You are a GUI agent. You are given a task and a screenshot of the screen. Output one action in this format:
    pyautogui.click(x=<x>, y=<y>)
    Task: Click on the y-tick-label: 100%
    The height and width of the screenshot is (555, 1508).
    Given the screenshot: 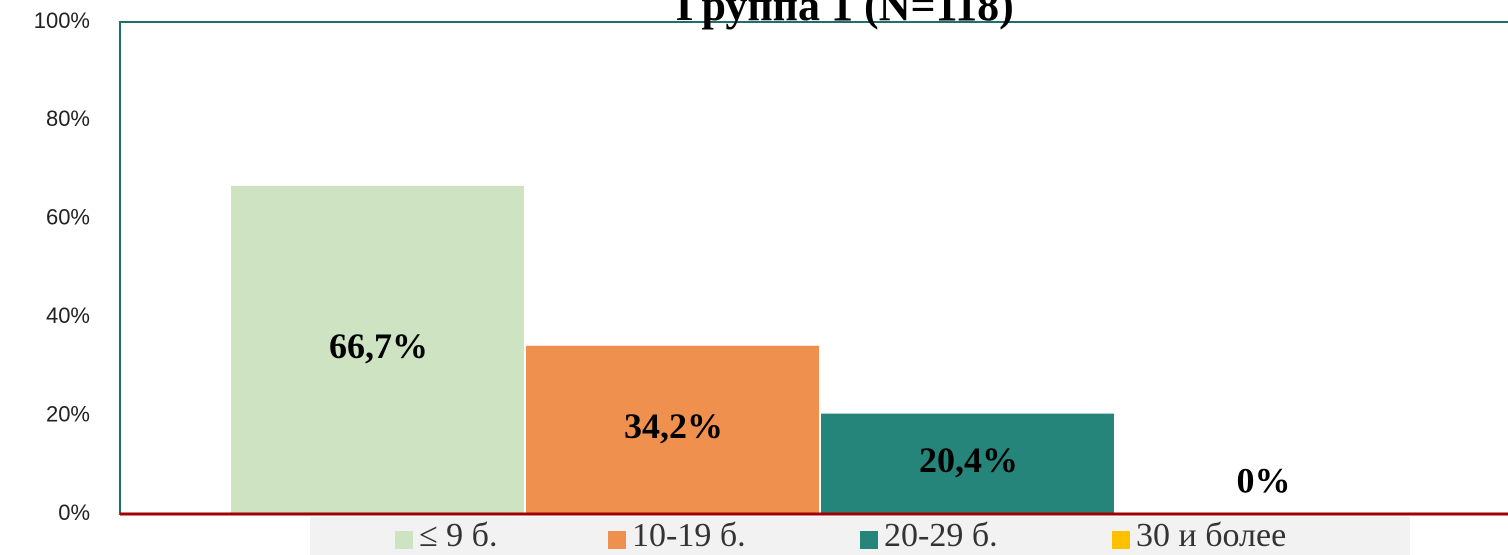 What is the action you would take?
    pyautogui.click(x=62, y=20)
    